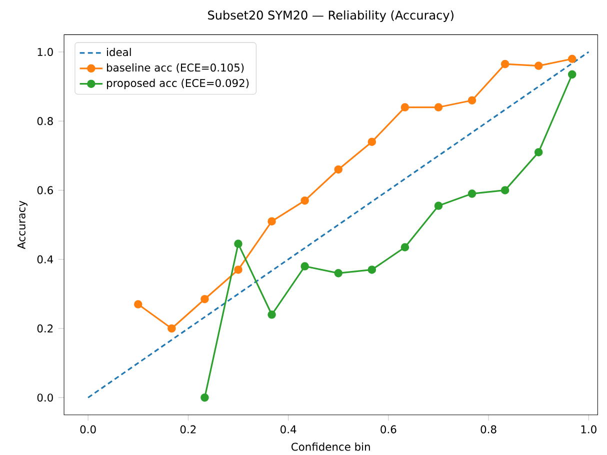 This screenshot has width=607, height=455. What do you see at coordinates (45, 121) in the screenshot?
I see `y-tick-label: 0.8` at bounding box center [45, 121].